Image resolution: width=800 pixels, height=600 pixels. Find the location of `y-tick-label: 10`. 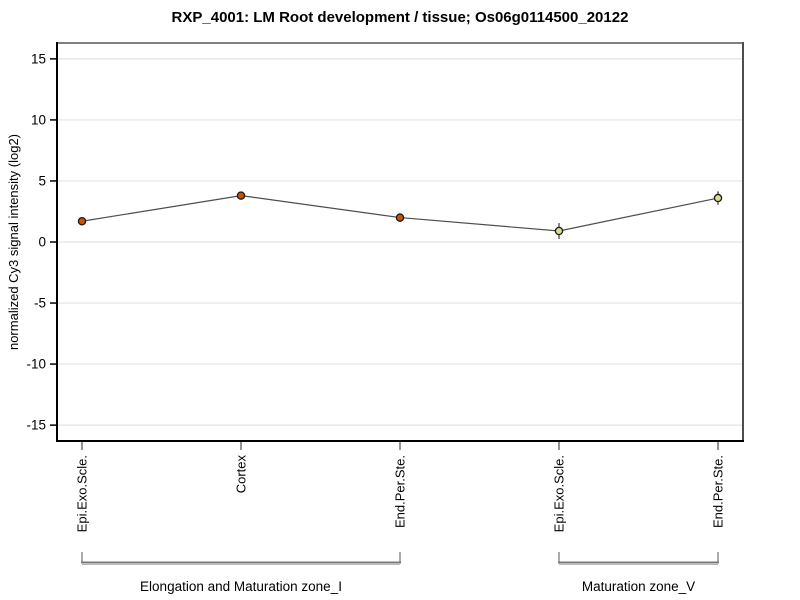

y-tick-label: 10 is located at coordinates (38, 119).